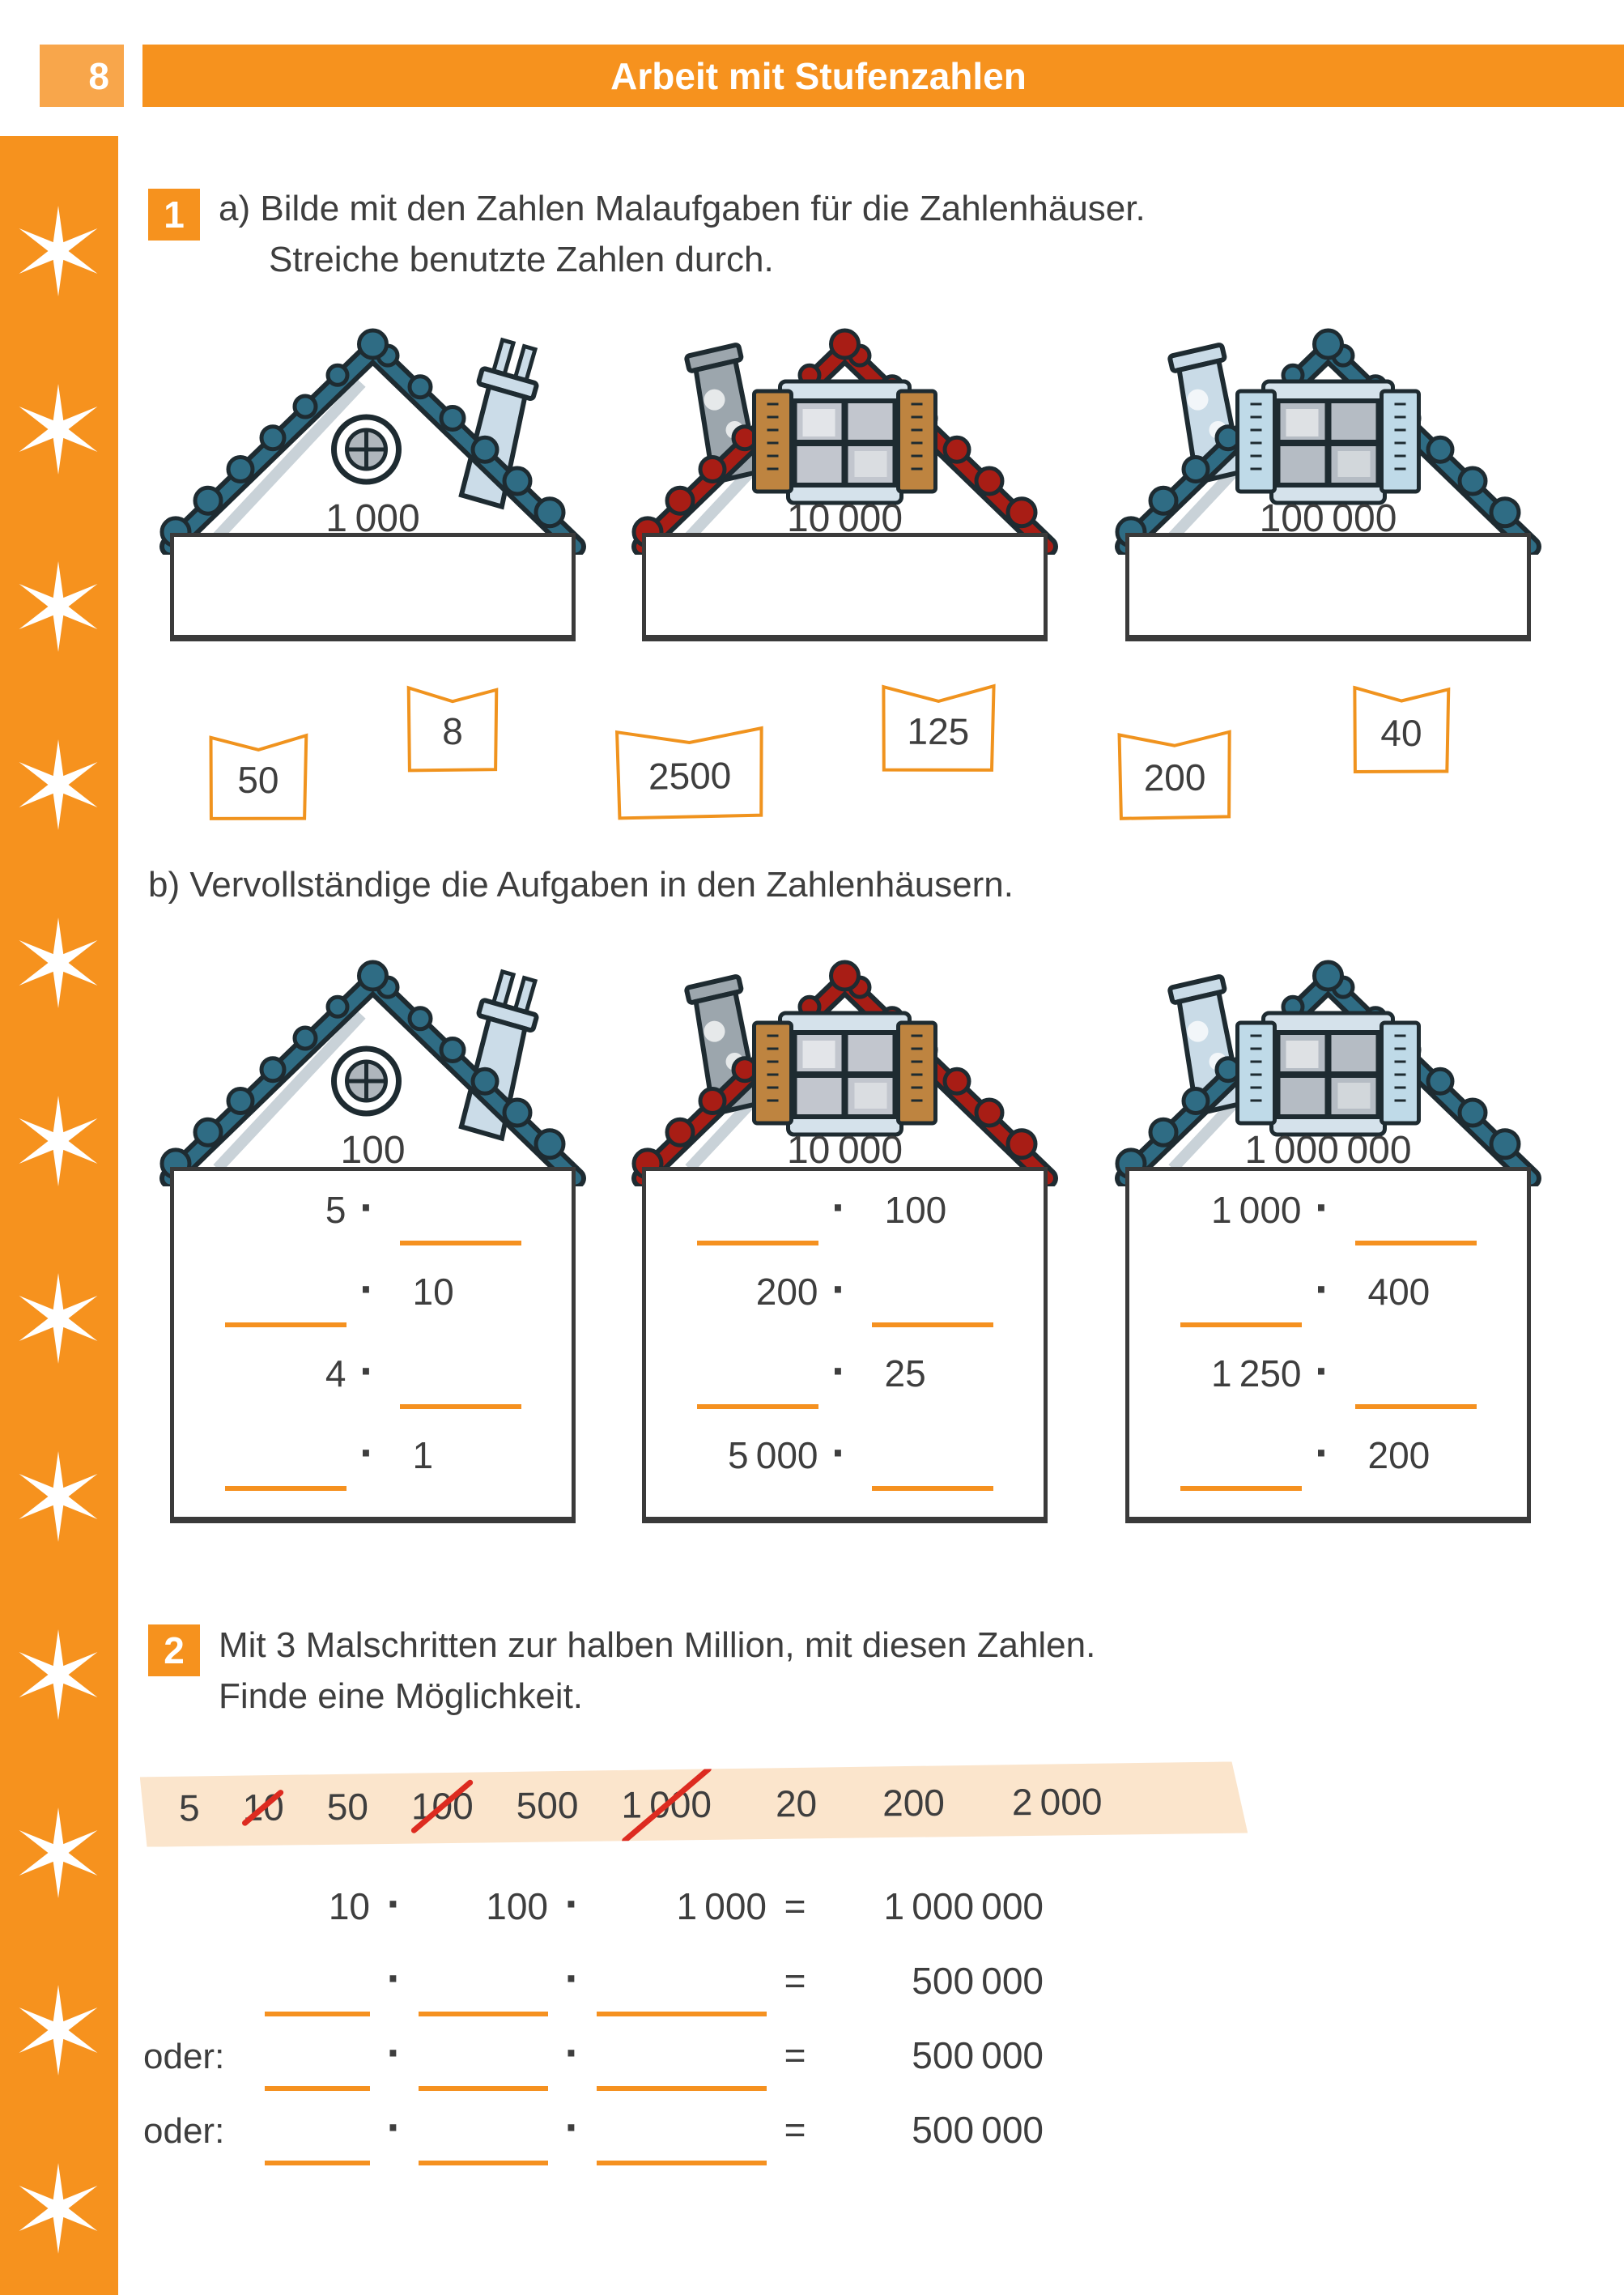 The width and height of the screenshot is (1624, 2295). I want to click on strip-number: 500, so click(547, 1805).